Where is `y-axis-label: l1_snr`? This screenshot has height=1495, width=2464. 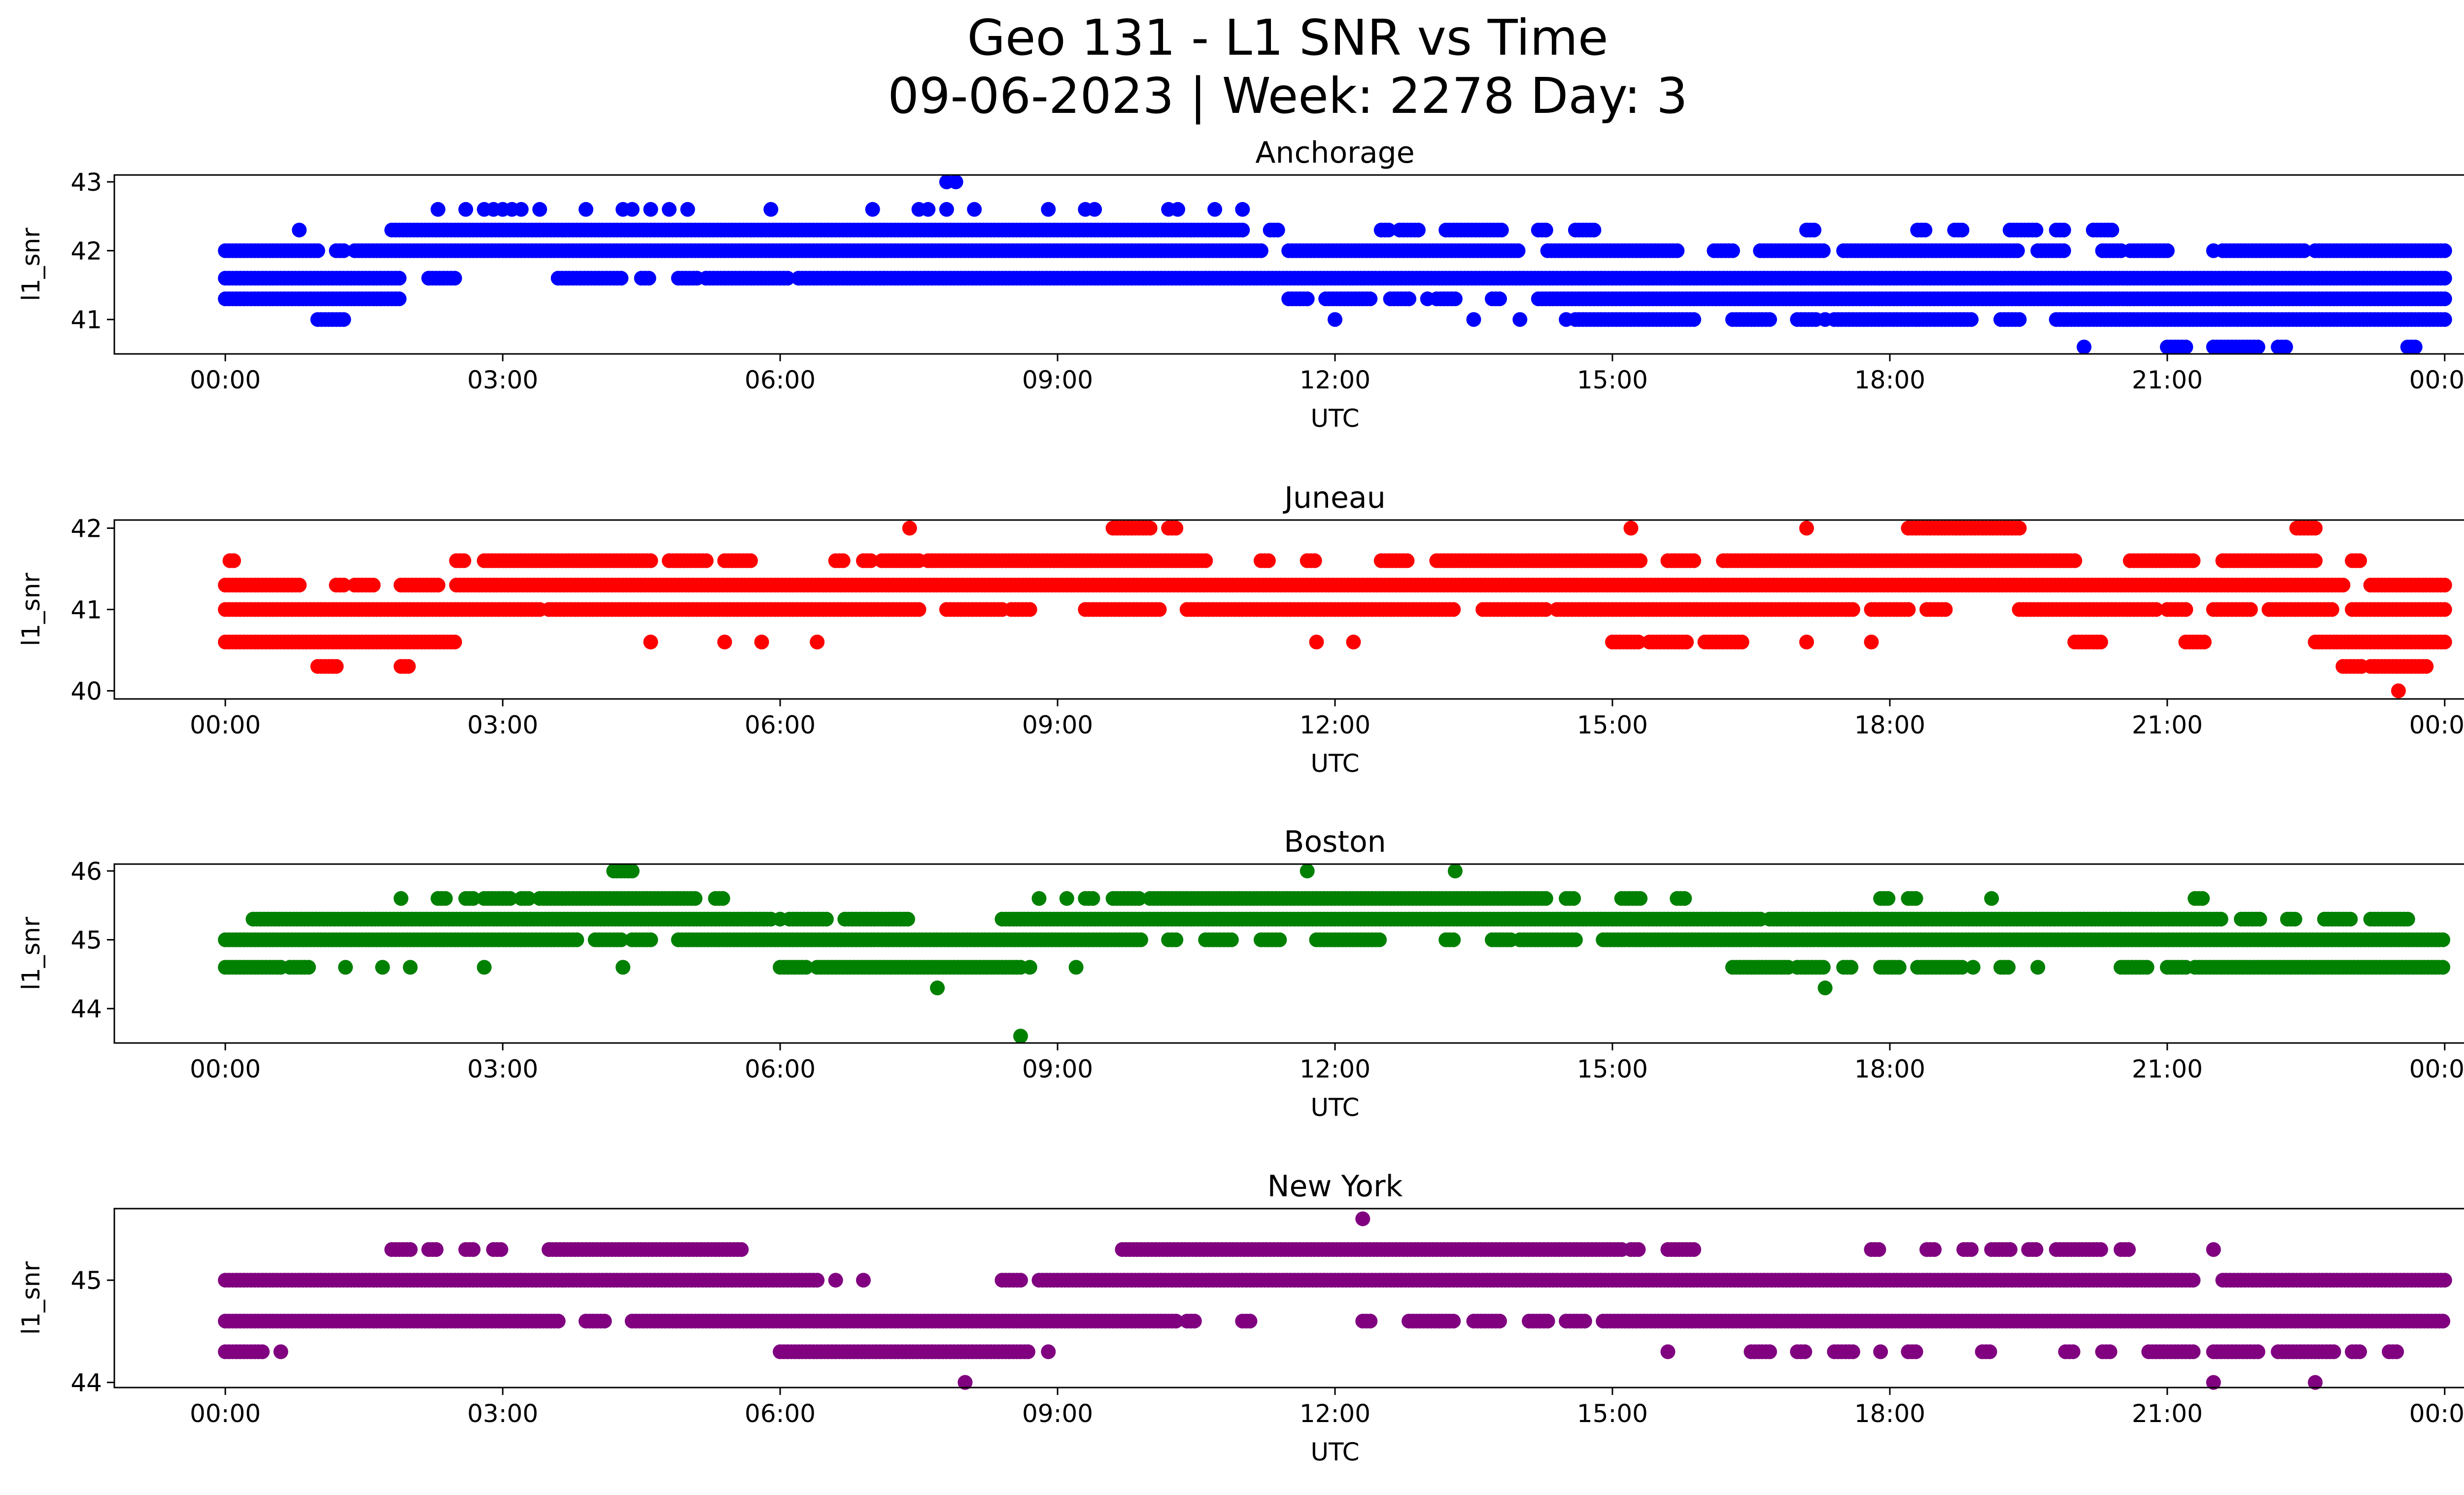
y-axis-label: l1_snr is located at coordinates (31, 609).